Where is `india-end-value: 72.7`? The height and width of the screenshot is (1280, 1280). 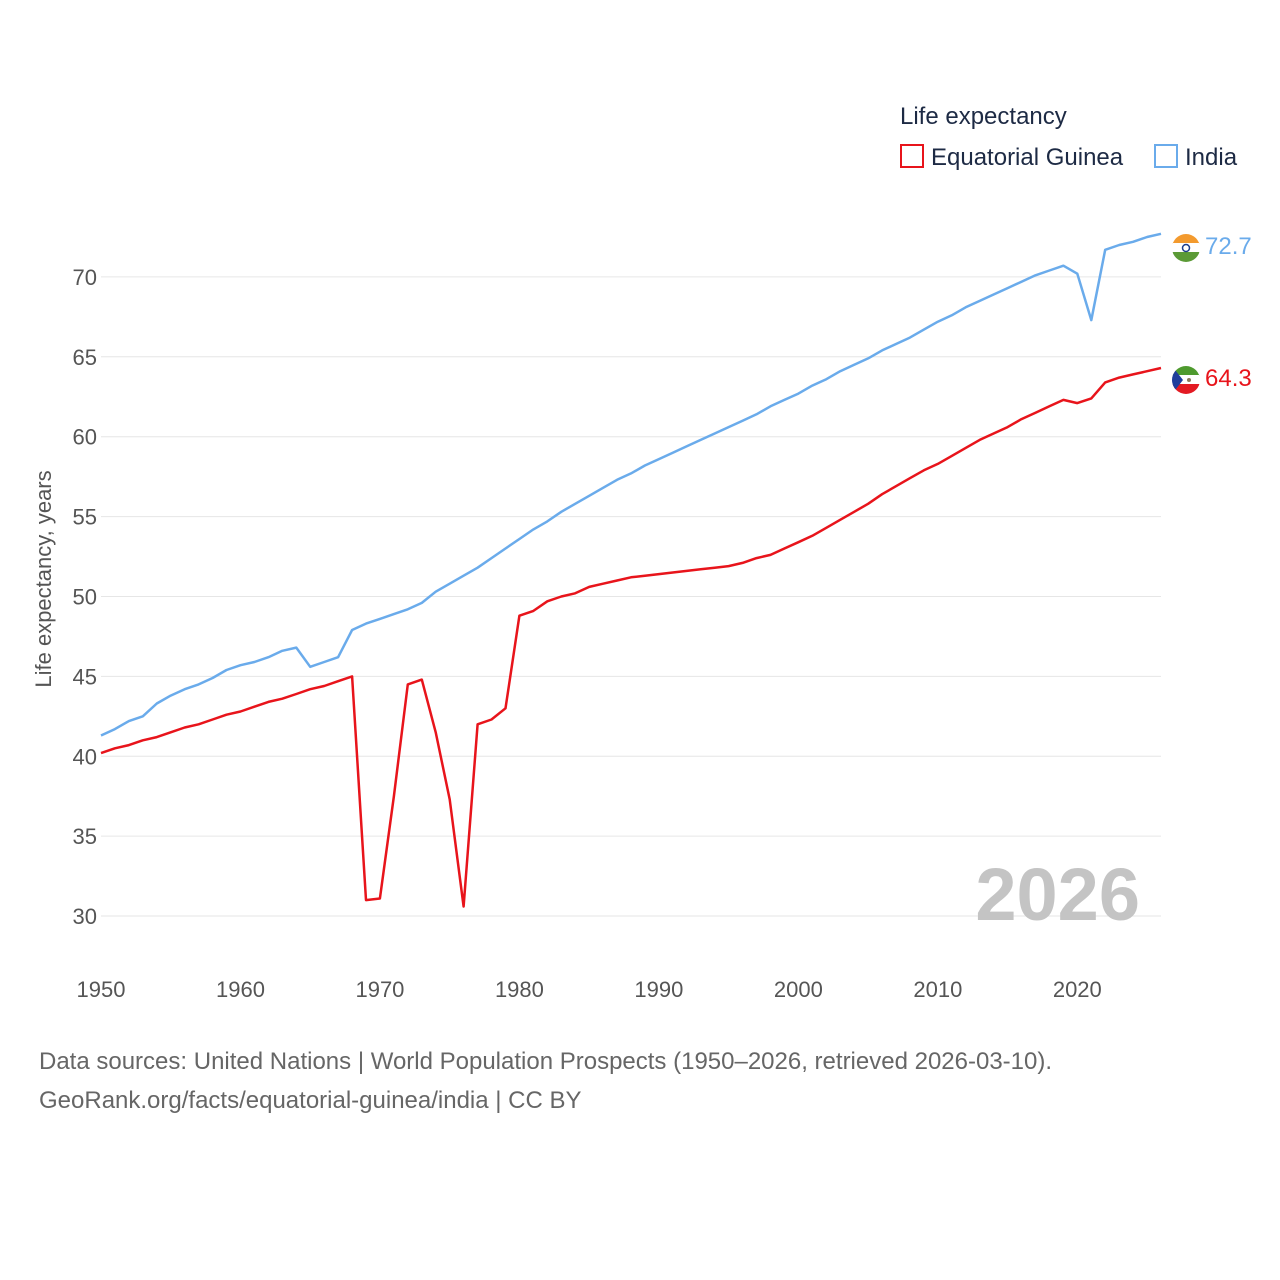
india-end-value: 72.7 is located at coordinates (1228, 246).